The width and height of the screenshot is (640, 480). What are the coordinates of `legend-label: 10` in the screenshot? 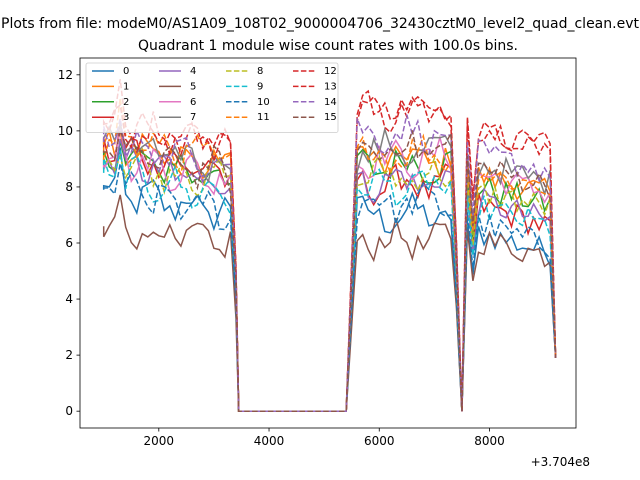 It's located at (263, 102).